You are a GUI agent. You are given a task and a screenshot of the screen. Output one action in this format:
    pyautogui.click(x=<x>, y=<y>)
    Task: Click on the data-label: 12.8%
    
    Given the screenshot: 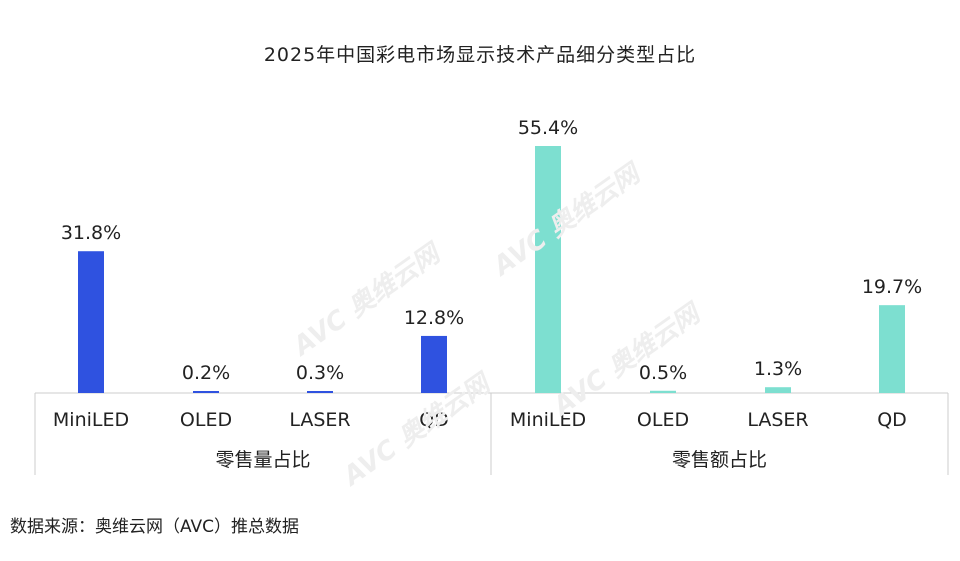 What is the action you would take?
    pyautogui.click(x=434, y=318)
    